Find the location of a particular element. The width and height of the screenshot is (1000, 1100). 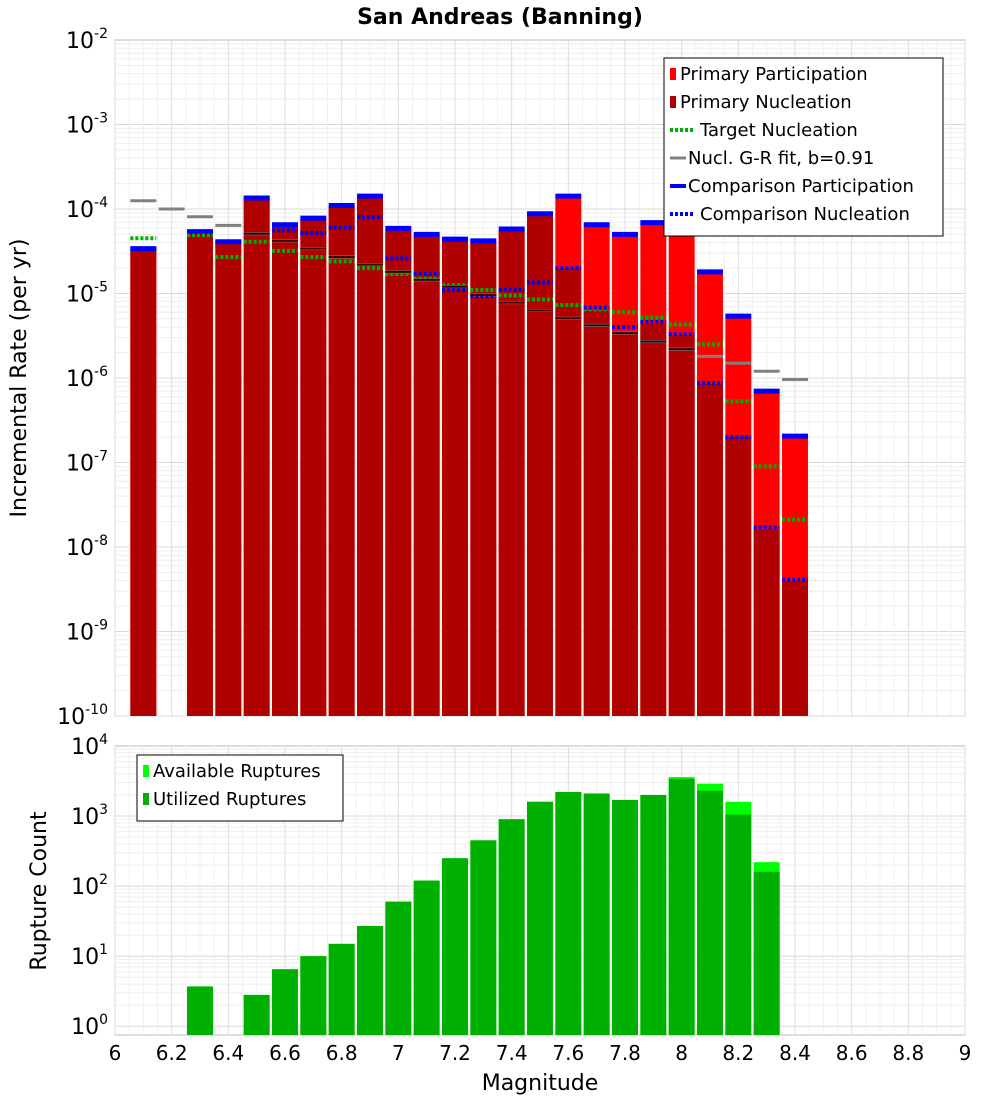

x-tick-label: 8.6 is located at coordinates (852, 1053).